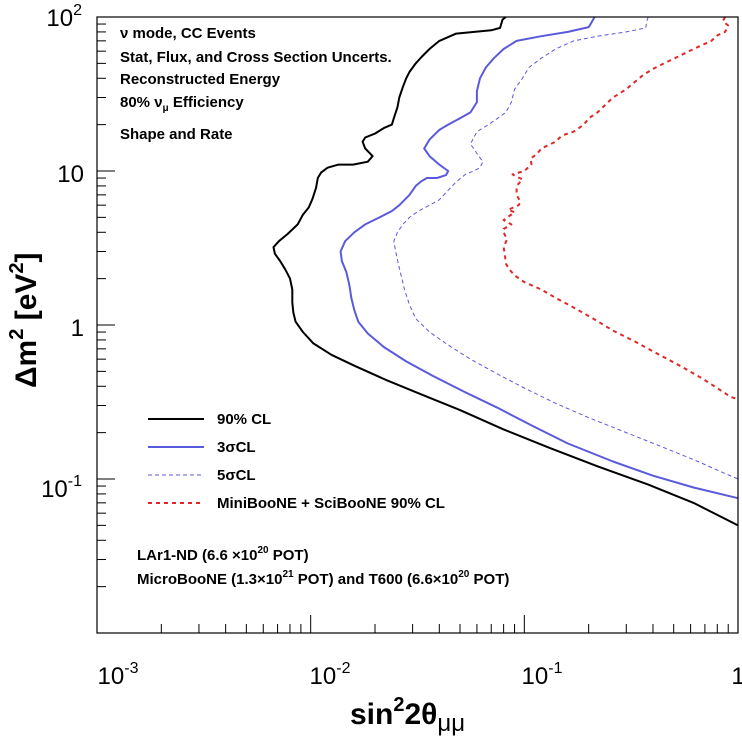 Image resolution: width=742 pixels, height=736 pixels. What do you see at coordinates (407, 715) in the screenshot?
I see `x-axis-title: sin22θμμ` at bounding box center [407, 715].